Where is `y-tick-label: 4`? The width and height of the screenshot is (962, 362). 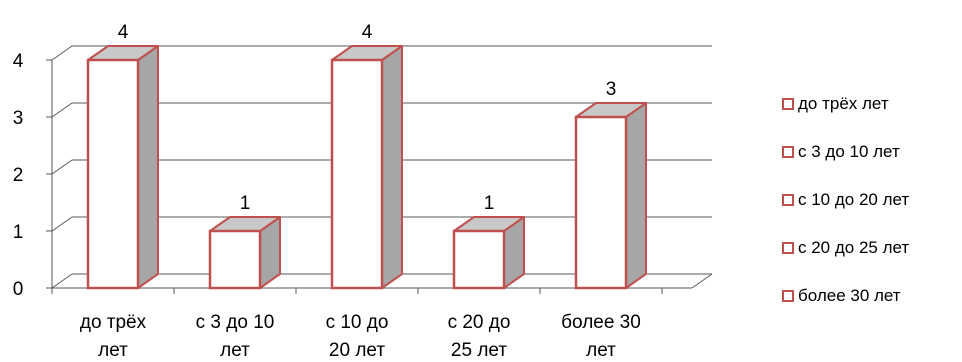 y-tick-label: 4 is located at coordinates (18, 61).